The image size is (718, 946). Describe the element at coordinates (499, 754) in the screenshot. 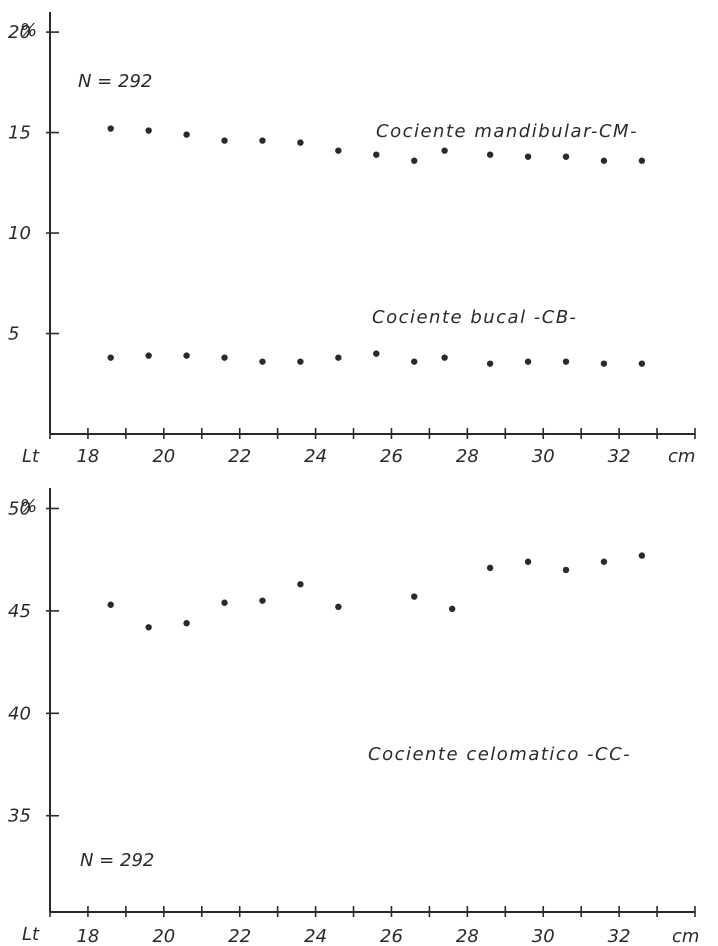

I see `series-label-celomatico: Cociente celomatico -CC-` at that location.